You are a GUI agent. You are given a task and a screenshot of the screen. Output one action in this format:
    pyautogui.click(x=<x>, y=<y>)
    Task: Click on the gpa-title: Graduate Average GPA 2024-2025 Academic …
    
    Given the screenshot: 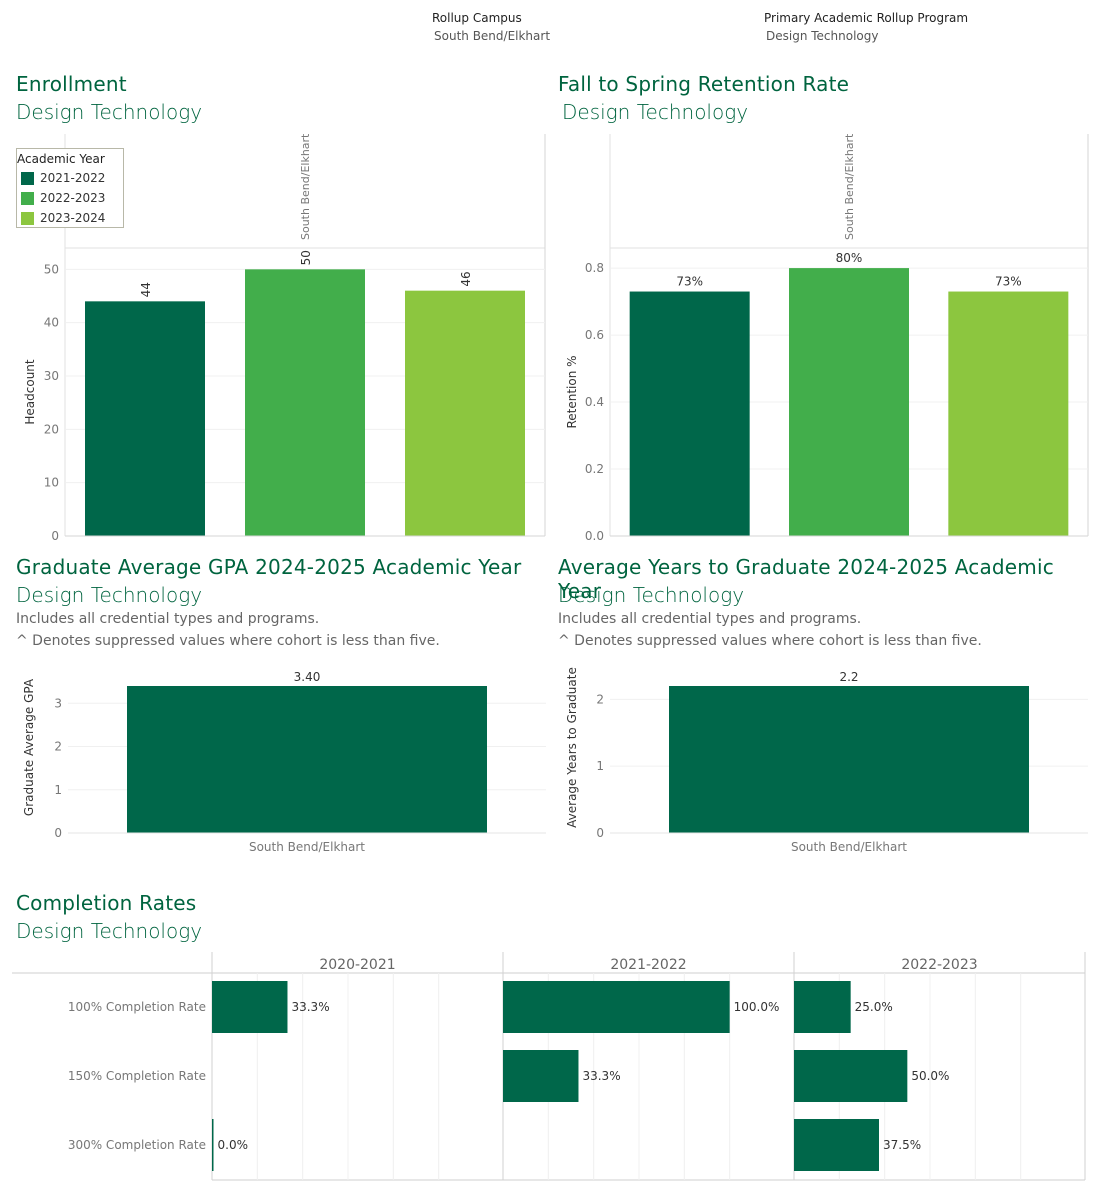 What is the action you would take?
    pyautogui.click(x=269, y=567)
    